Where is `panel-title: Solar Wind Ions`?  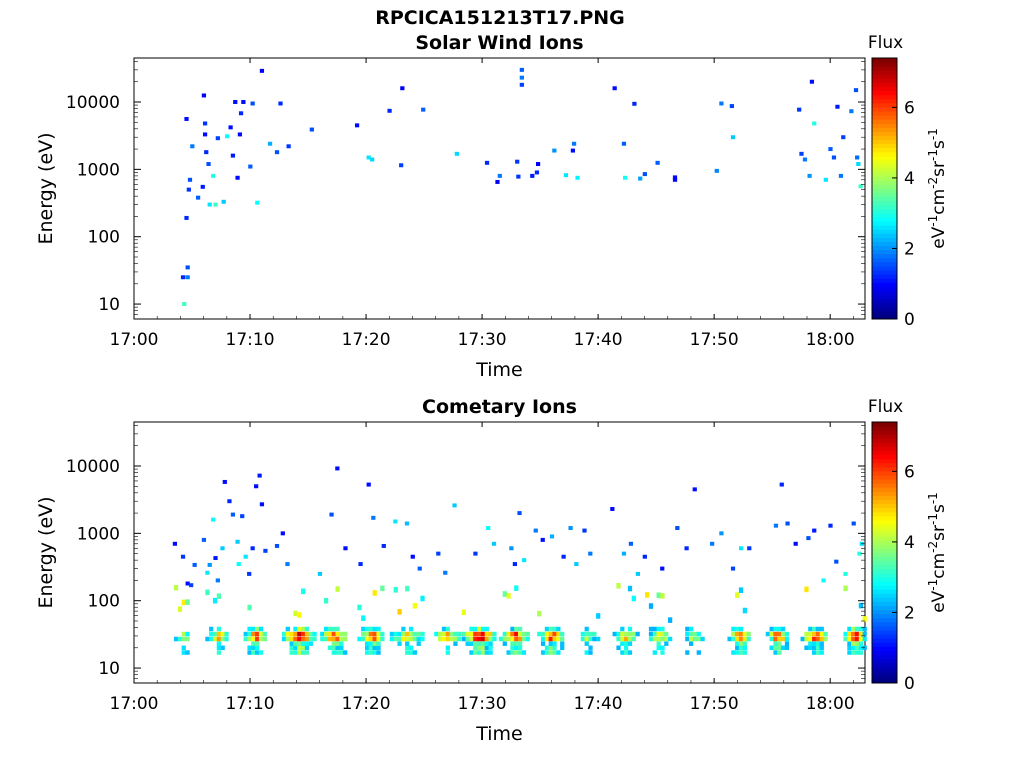 panel-title: Solar Wind Ions is located at coordinates (499, 43).